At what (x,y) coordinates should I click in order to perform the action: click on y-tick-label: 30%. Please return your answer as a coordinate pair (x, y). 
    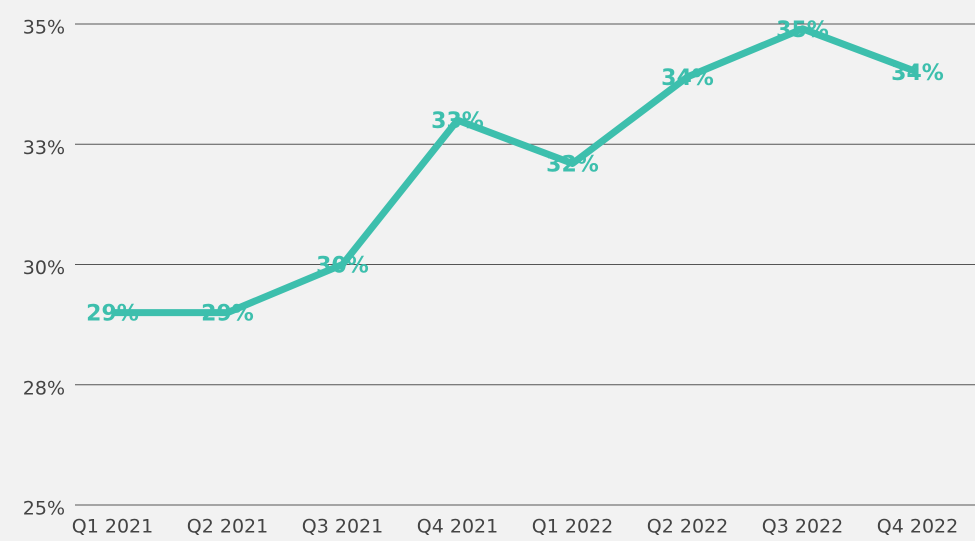
    Looking at the image, I should click on (44, 268).